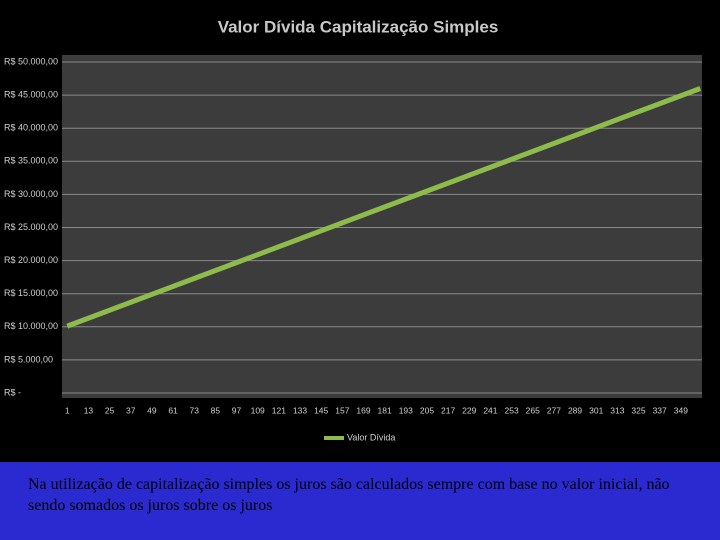 The image size is (720, 540). What do you see at coordinates (67, 410) in the screenshot?
I see `x-tick-label: 1` at bounding box center [67, 410].